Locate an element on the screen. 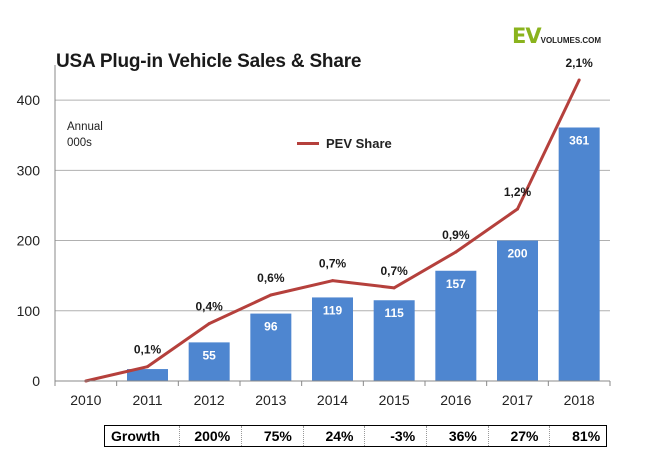  bar-2013 is located at coordinates (271, 347).